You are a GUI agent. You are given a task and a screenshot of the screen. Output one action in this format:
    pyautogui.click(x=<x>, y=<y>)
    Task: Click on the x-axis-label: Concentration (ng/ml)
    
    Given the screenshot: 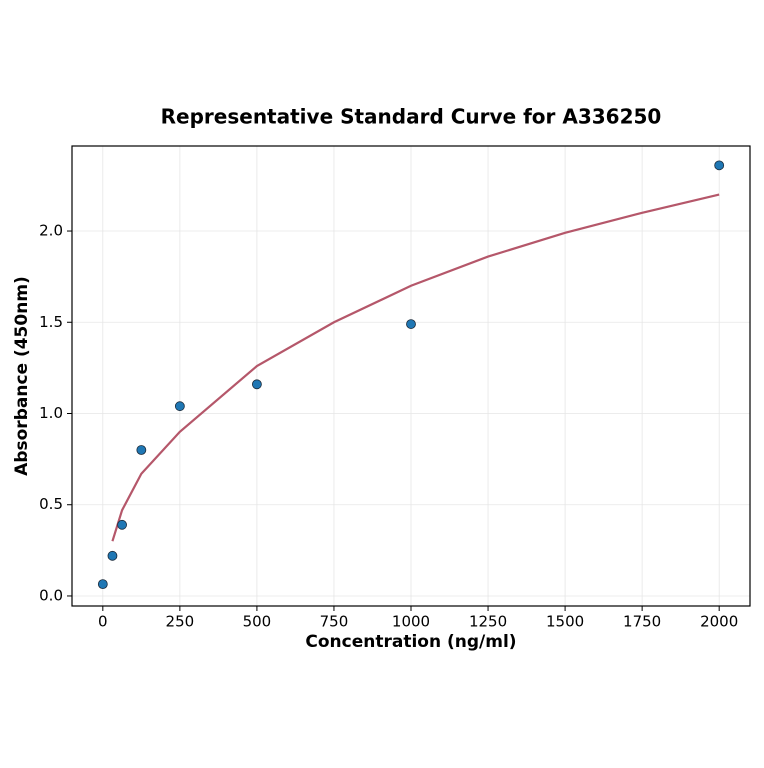 What is the action you would take?
    pyautogui.click(x=410, y=642)
    